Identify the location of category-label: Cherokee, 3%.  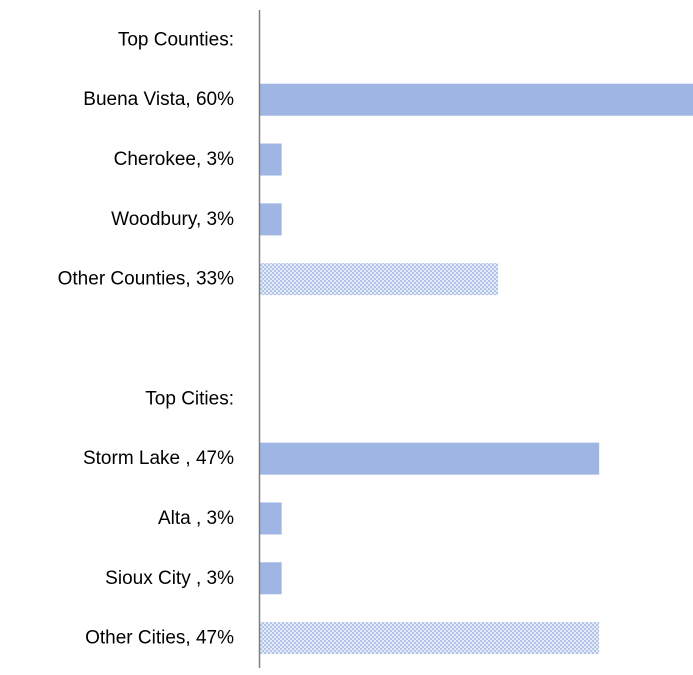
(174, 159).